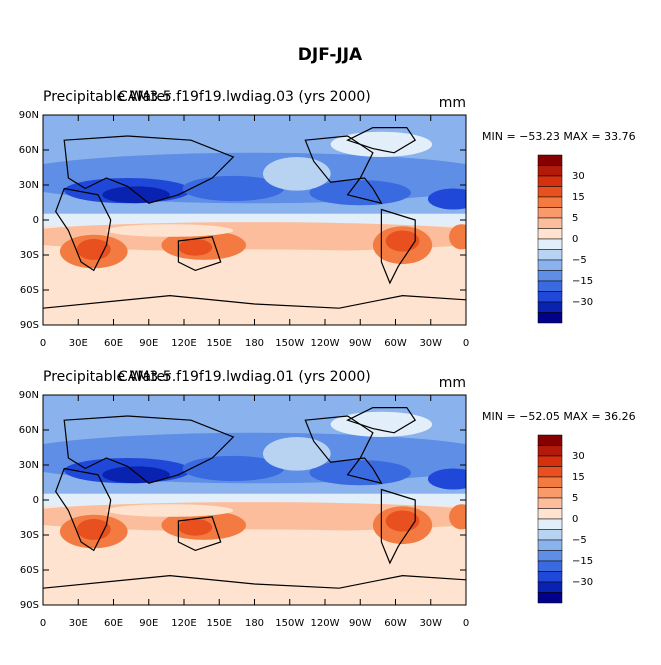 Image resolution: width=661 pixels, height=665 pixels. What do you see at coordinates (582, 561) in the screenshot?
I see `colorbar-label: −15` at bounding box center [582, 561].